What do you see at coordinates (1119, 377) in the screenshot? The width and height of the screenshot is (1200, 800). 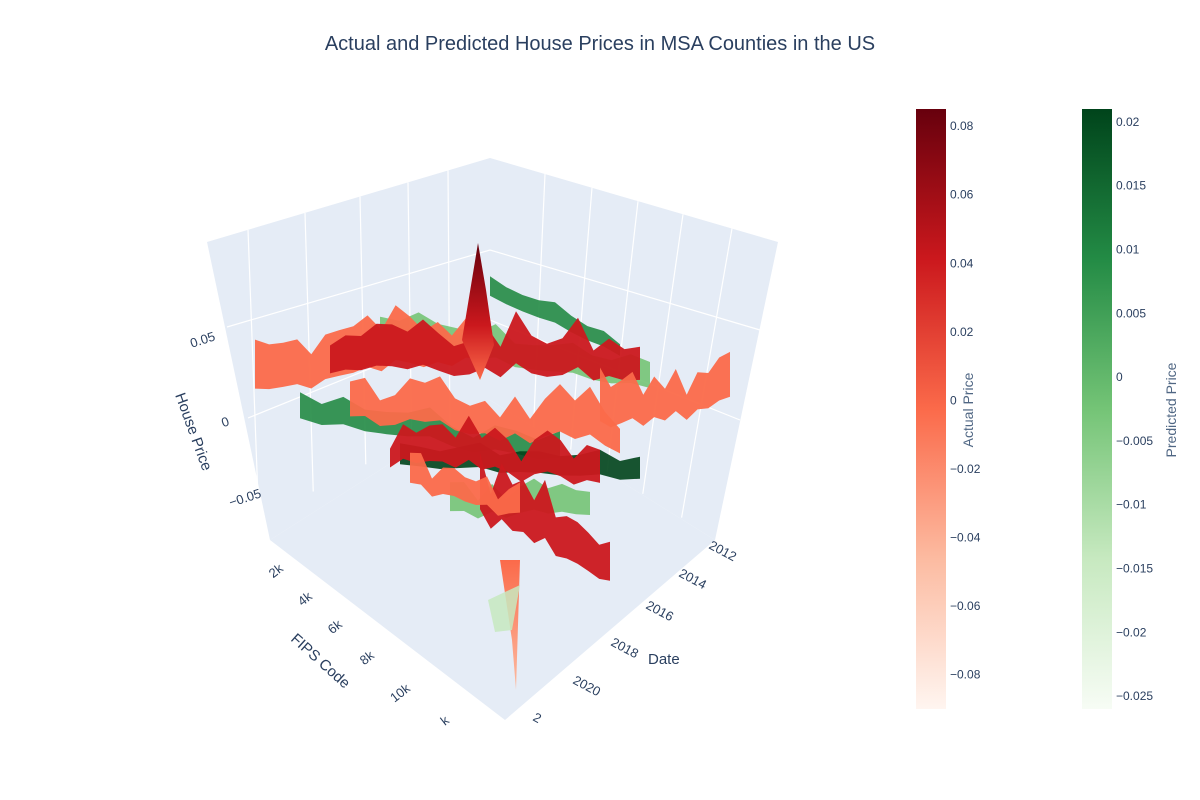 I see `colorbar-predicted-tick: 0` at bounding box center [1119, 377].